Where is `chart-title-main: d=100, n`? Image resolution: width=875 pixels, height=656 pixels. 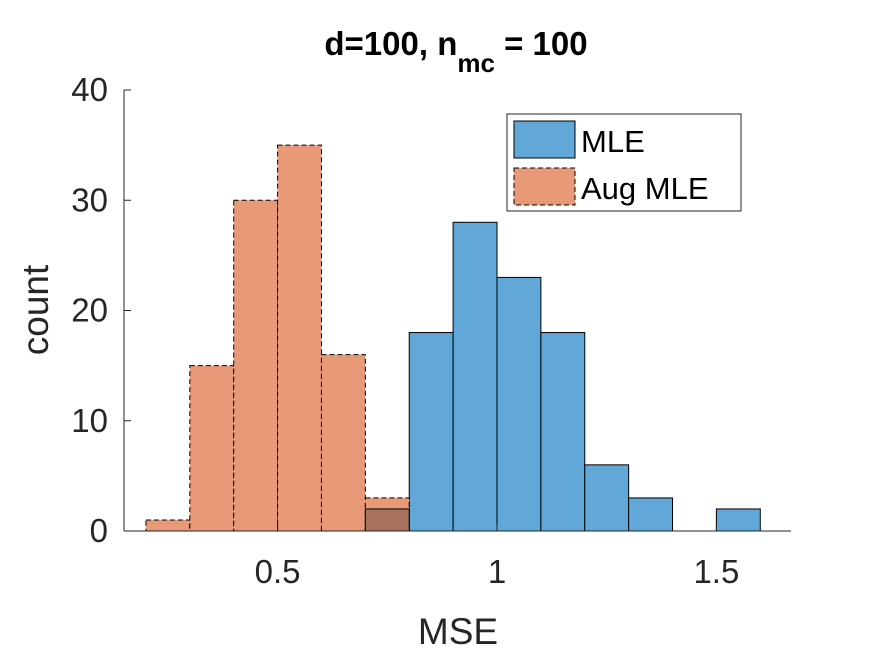
chart-title-main: d=100, n is located at coordinates (390, 43).